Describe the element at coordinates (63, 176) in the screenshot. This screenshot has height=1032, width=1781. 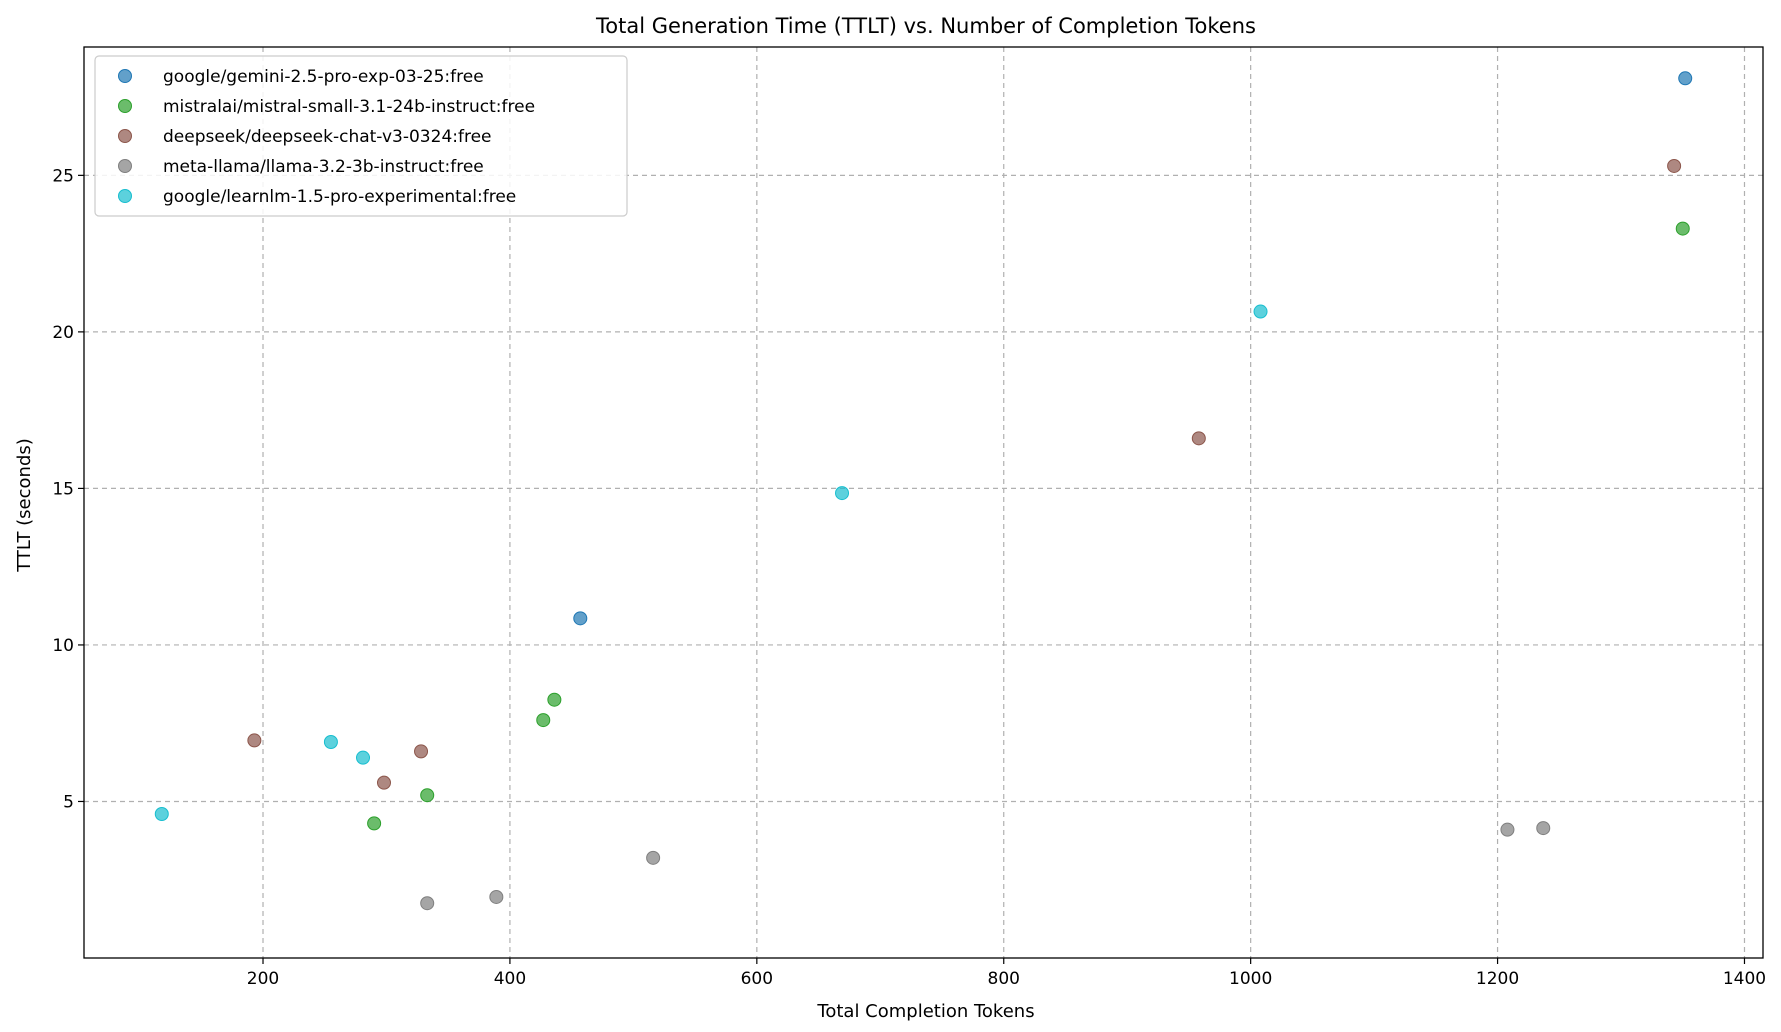
I see `y-tick-label: 25` at that location.